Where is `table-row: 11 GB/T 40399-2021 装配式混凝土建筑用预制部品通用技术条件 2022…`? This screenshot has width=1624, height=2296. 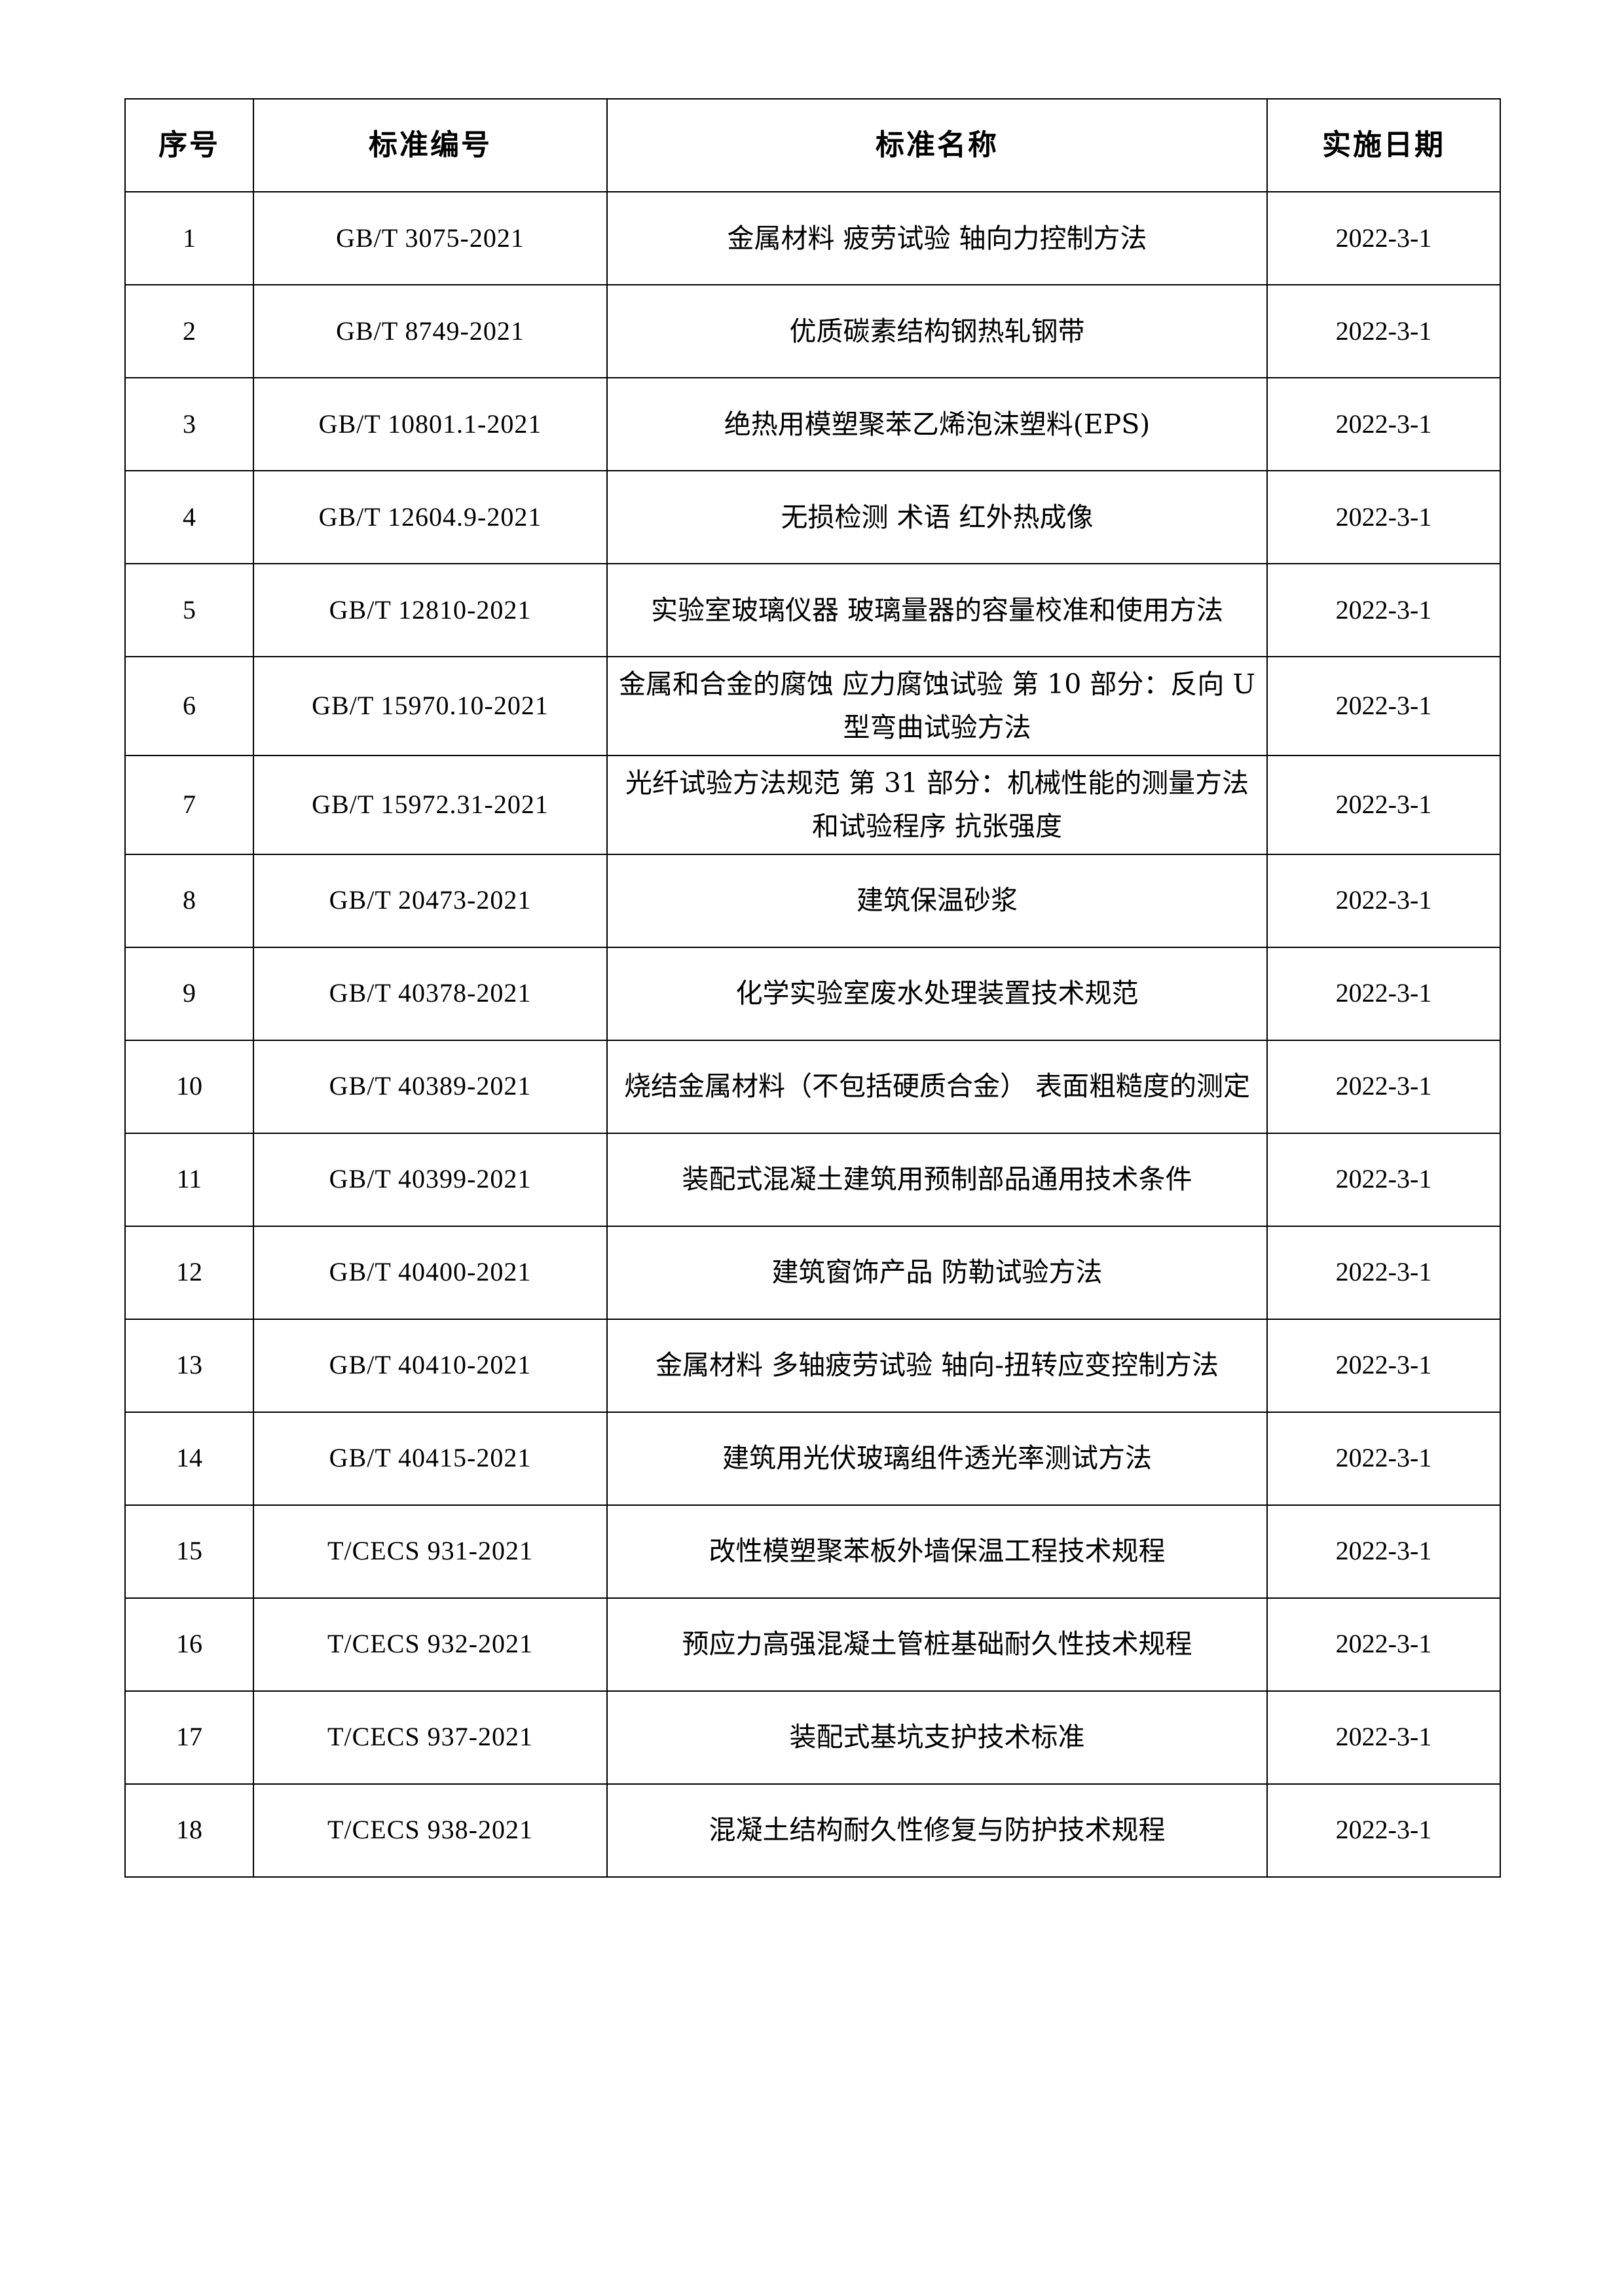 table-row: 11 GB/T 40399-2021 装配式混凝土建筑用预制部品通用技术条件 2022… is located at coordinates (812, 1179).